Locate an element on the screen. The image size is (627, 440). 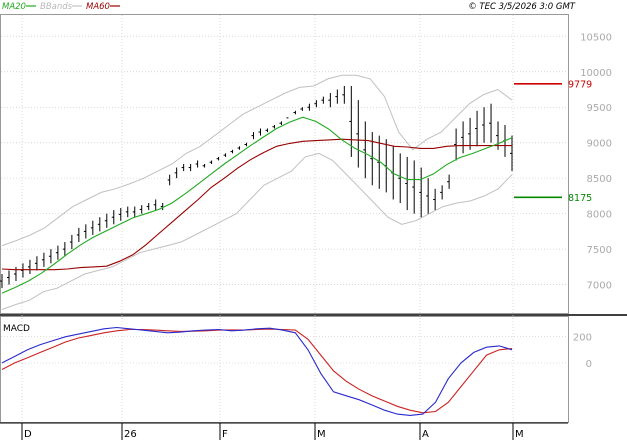
y-axis-labels: 7000 7500 8000 8500 9000 9500 10000 10500 200 0 is located at coordinates (592, 201).